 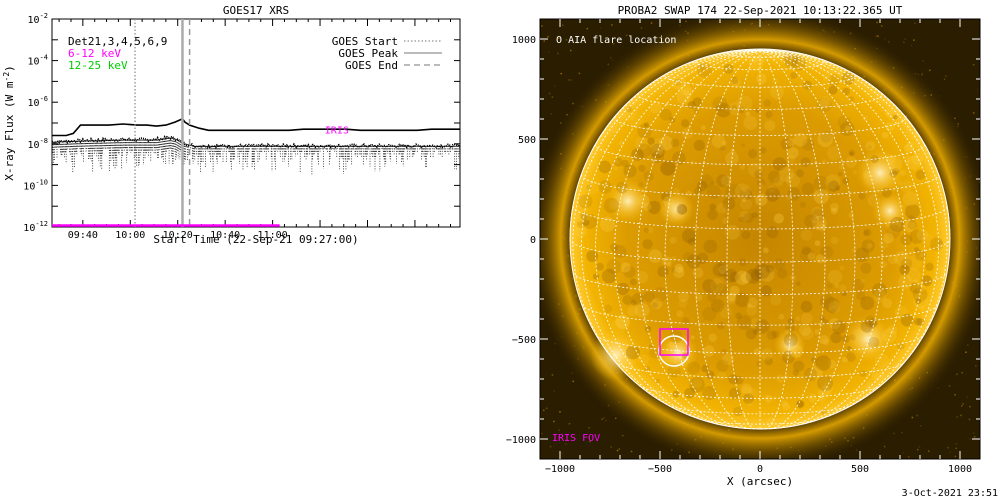 What do you see at coordinates (674, 342) in the screenshot?
I see `iris-fov-box` at bounding box center [674, 342].